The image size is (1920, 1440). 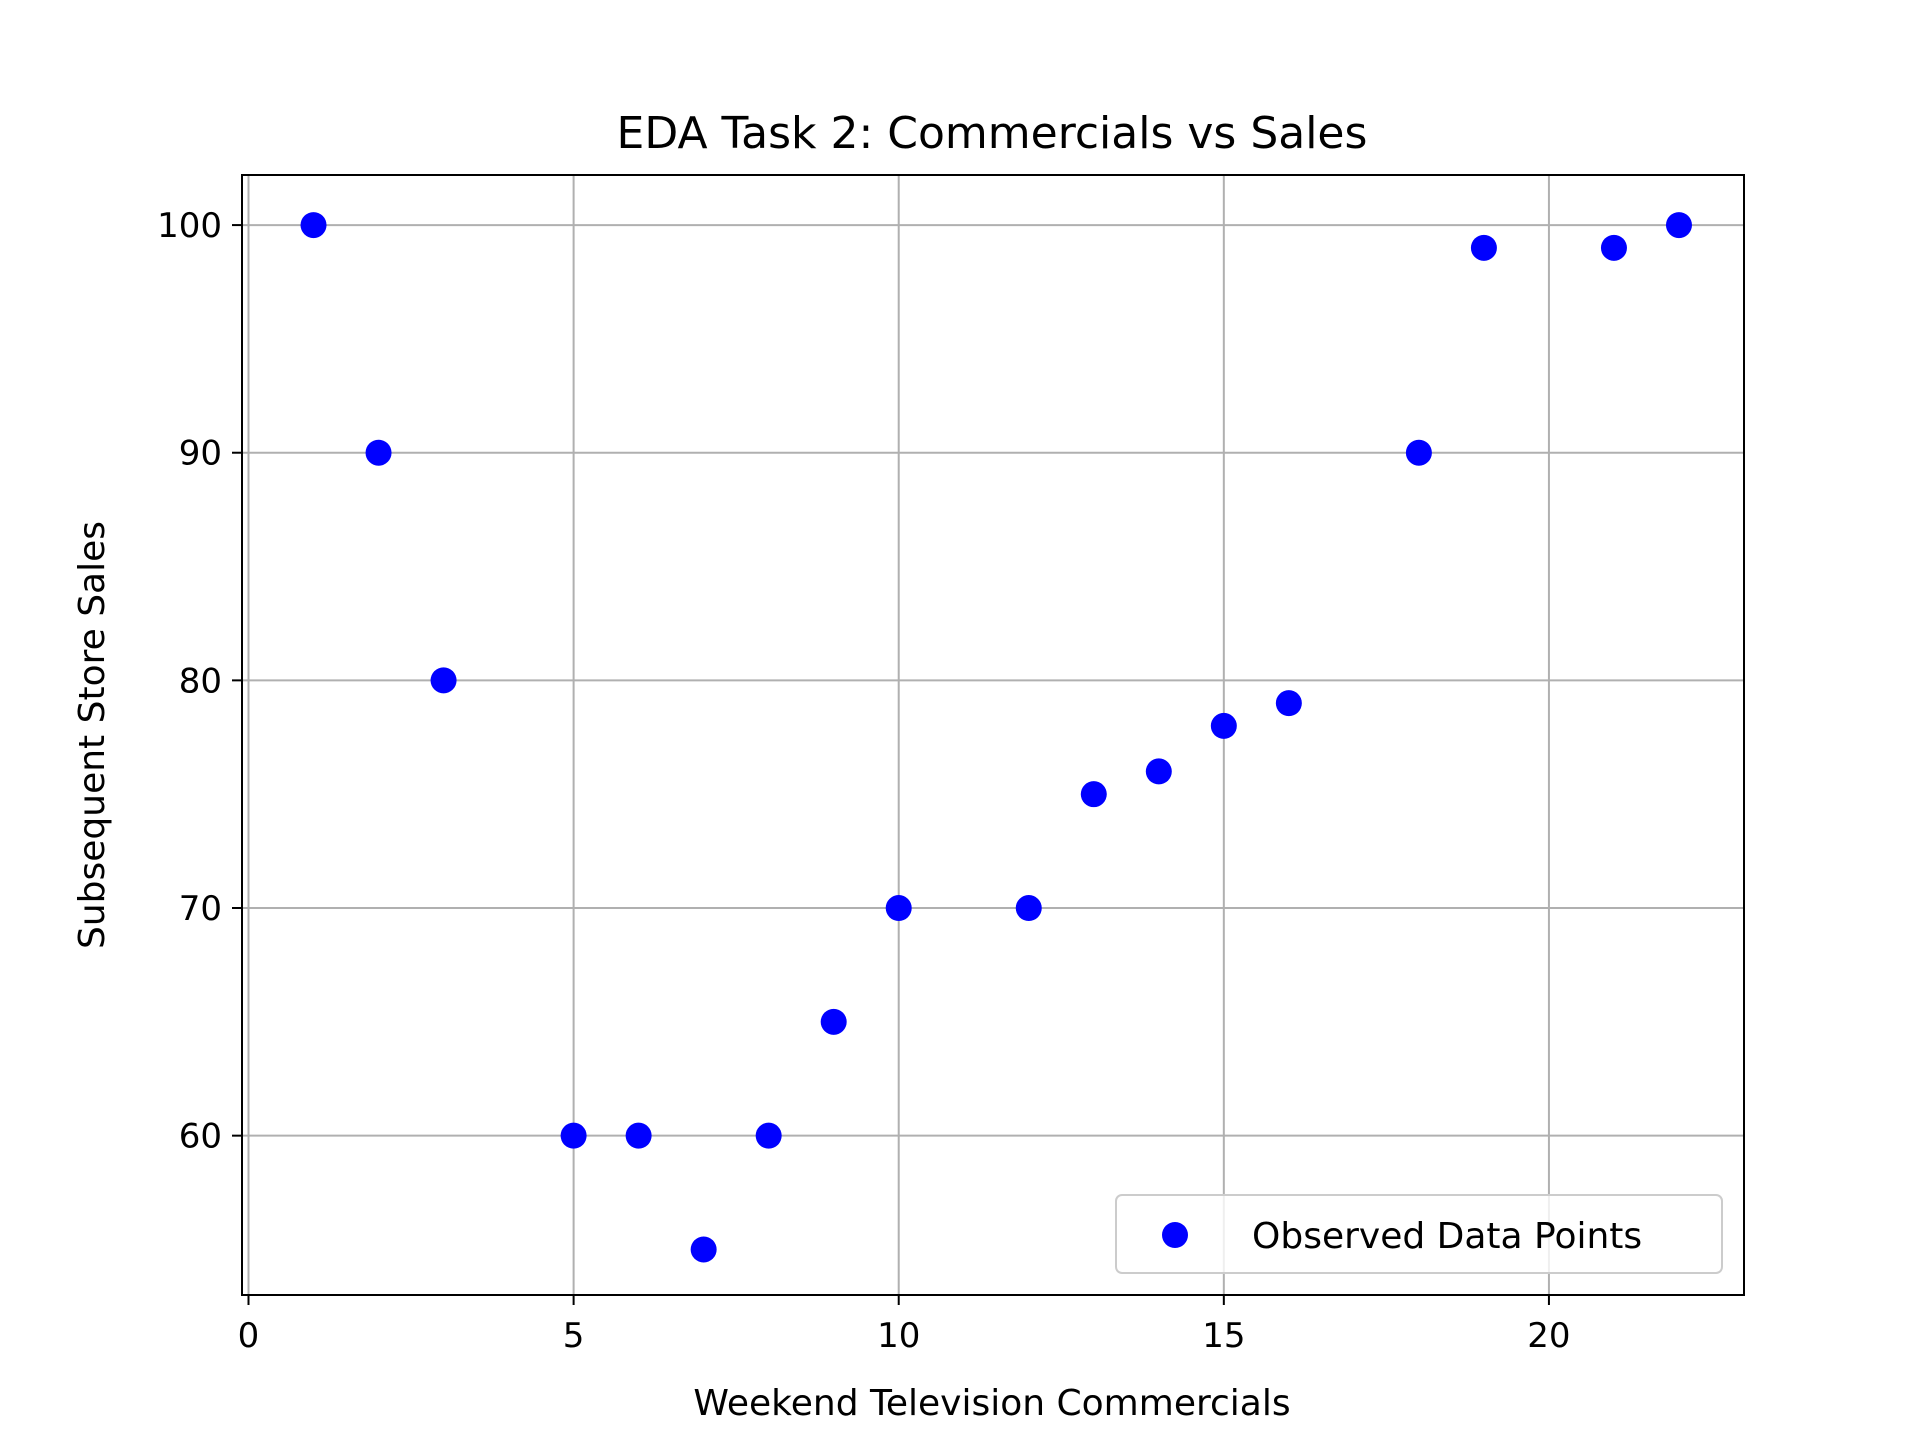 I want to click on x-axis-ticks: 0 5 10 15 20, so click(x=904, y=1325).